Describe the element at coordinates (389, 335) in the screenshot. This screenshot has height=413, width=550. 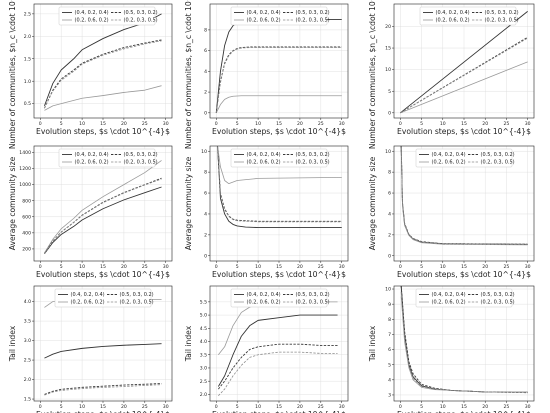
I see `y-tick-label: 7` at that location.